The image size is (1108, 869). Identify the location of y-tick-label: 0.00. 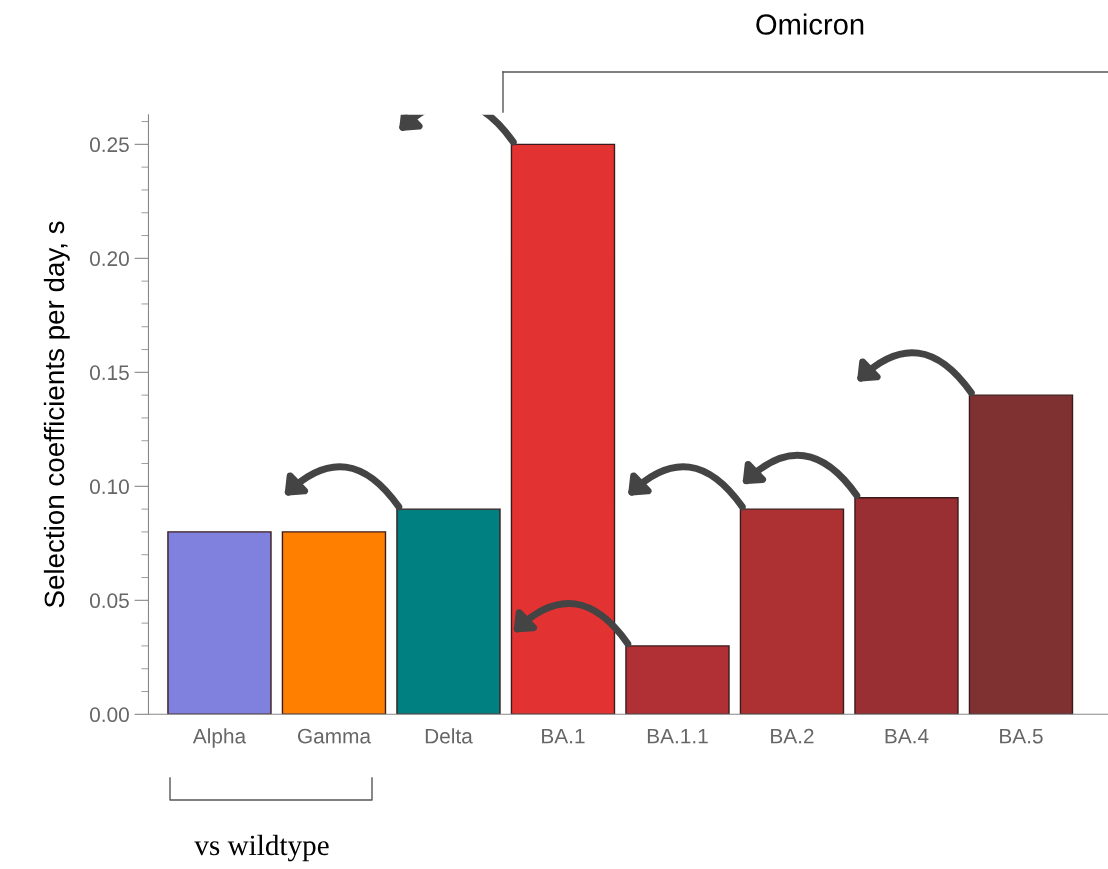
(109, 715).